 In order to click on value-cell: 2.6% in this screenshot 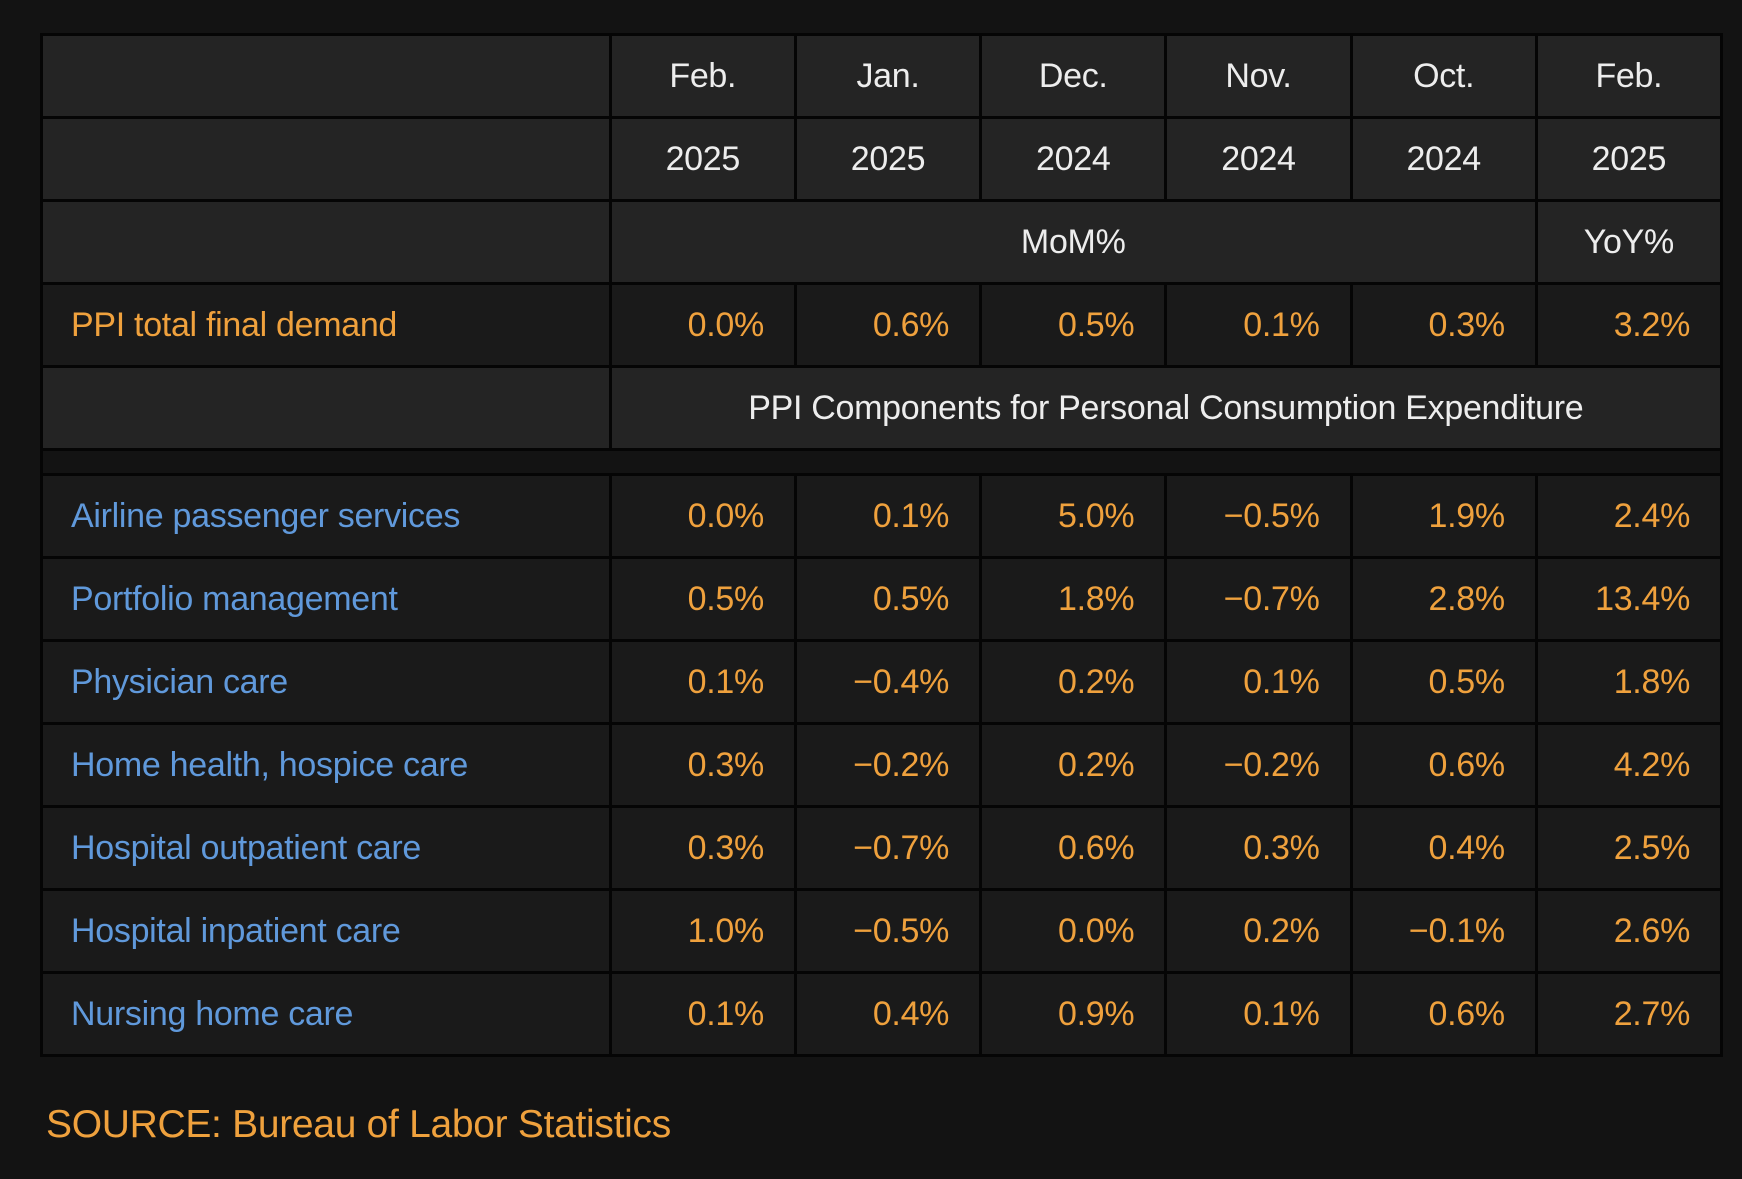, I will do `click(1628, 931)`.